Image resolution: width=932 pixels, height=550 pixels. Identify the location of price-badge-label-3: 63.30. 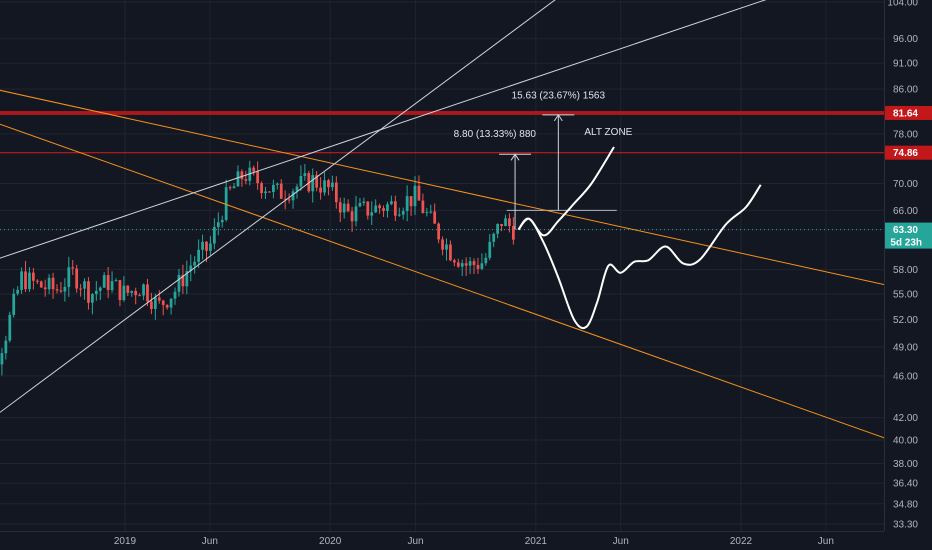
(905, 230).